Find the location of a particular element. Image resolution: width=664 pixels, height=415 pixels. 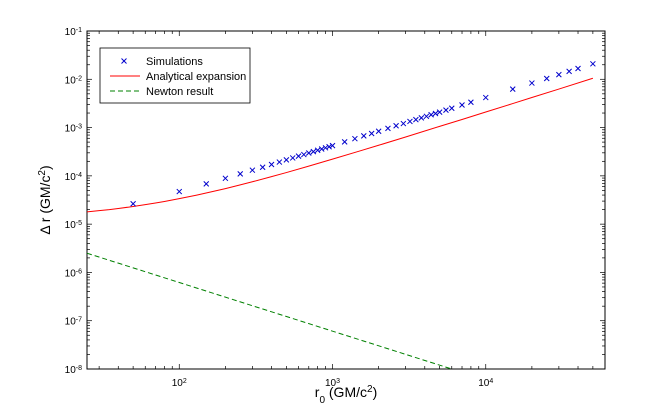

y-tick-label: 10⁻⁵ is located at coordinates (73, 226).